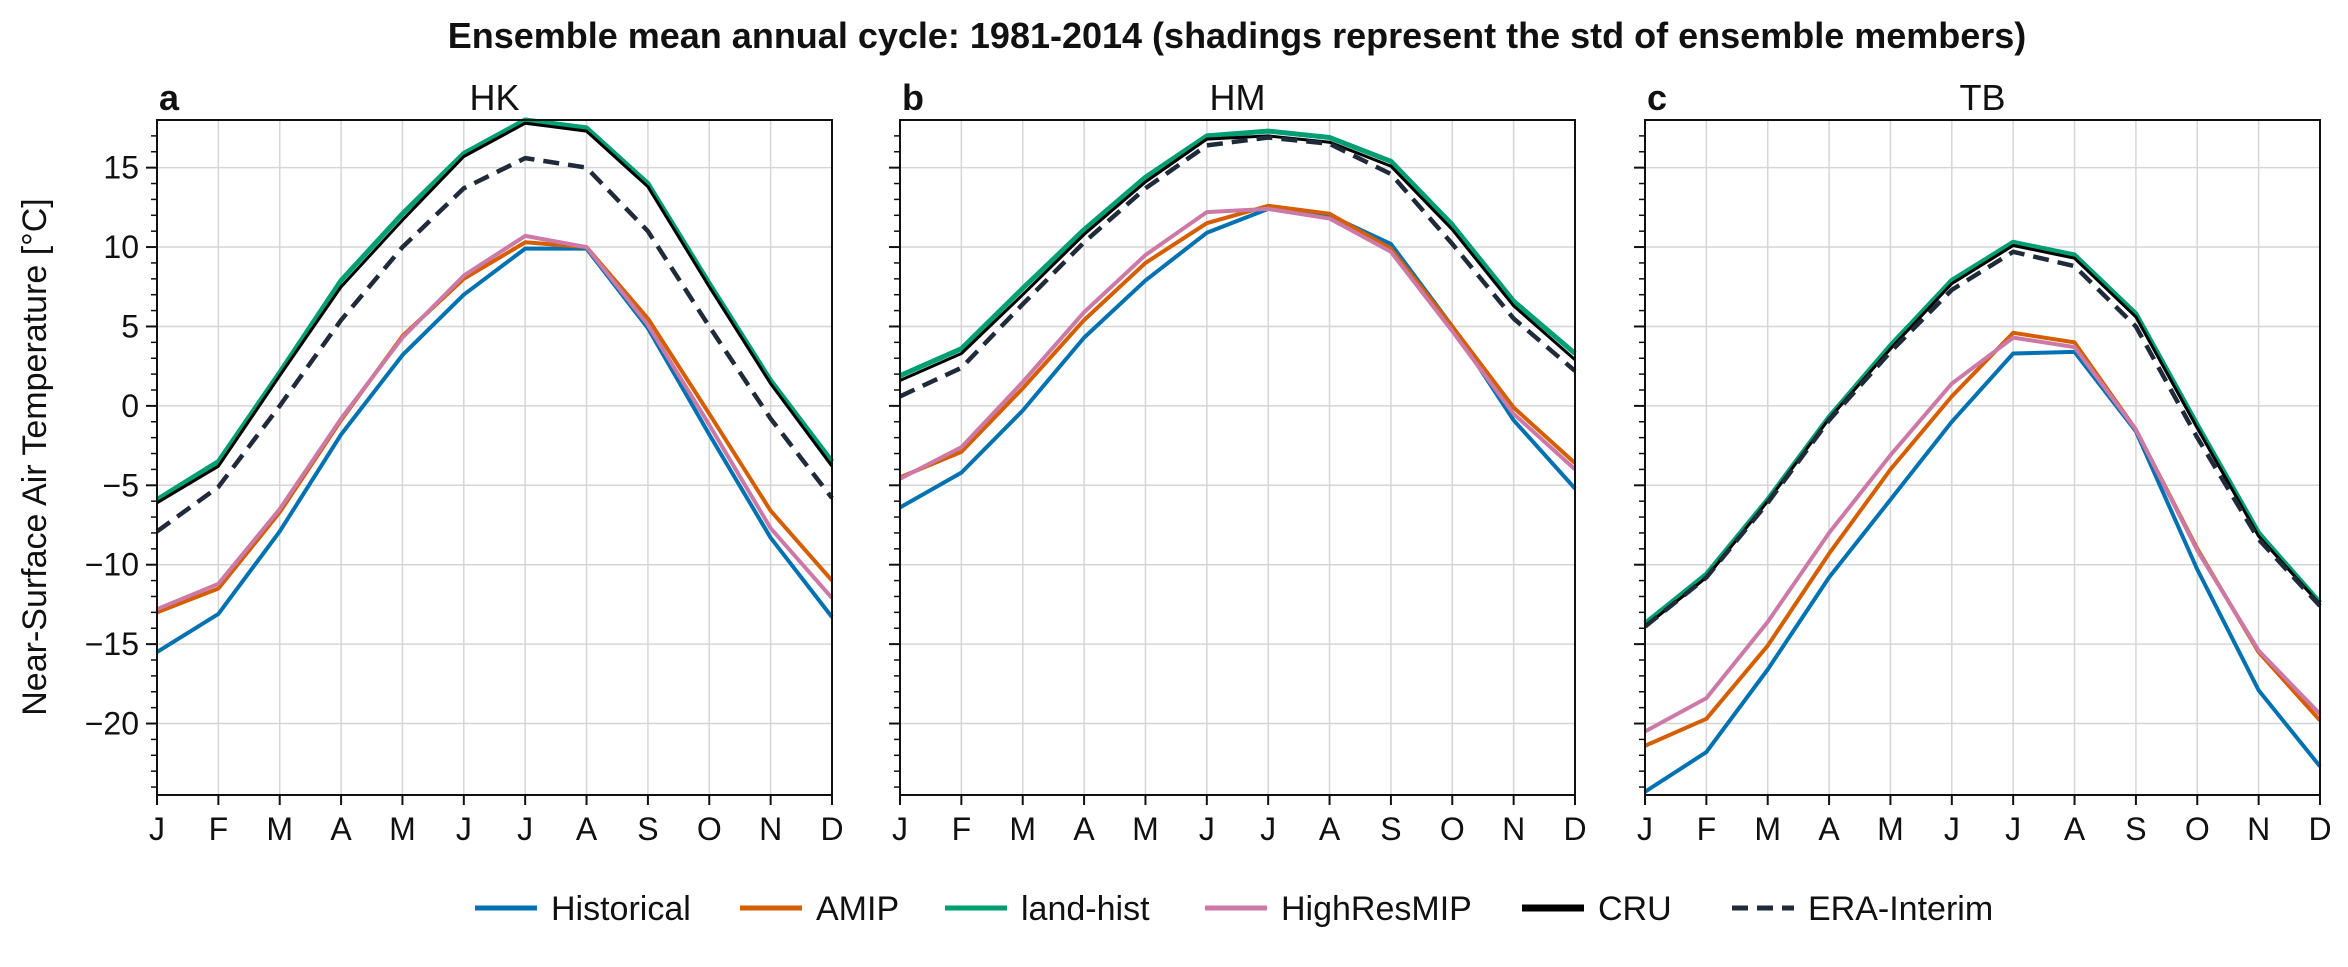 This screenshot has width=2348, height=967. I want to click on legend-label: Historical, so click(621, 909).